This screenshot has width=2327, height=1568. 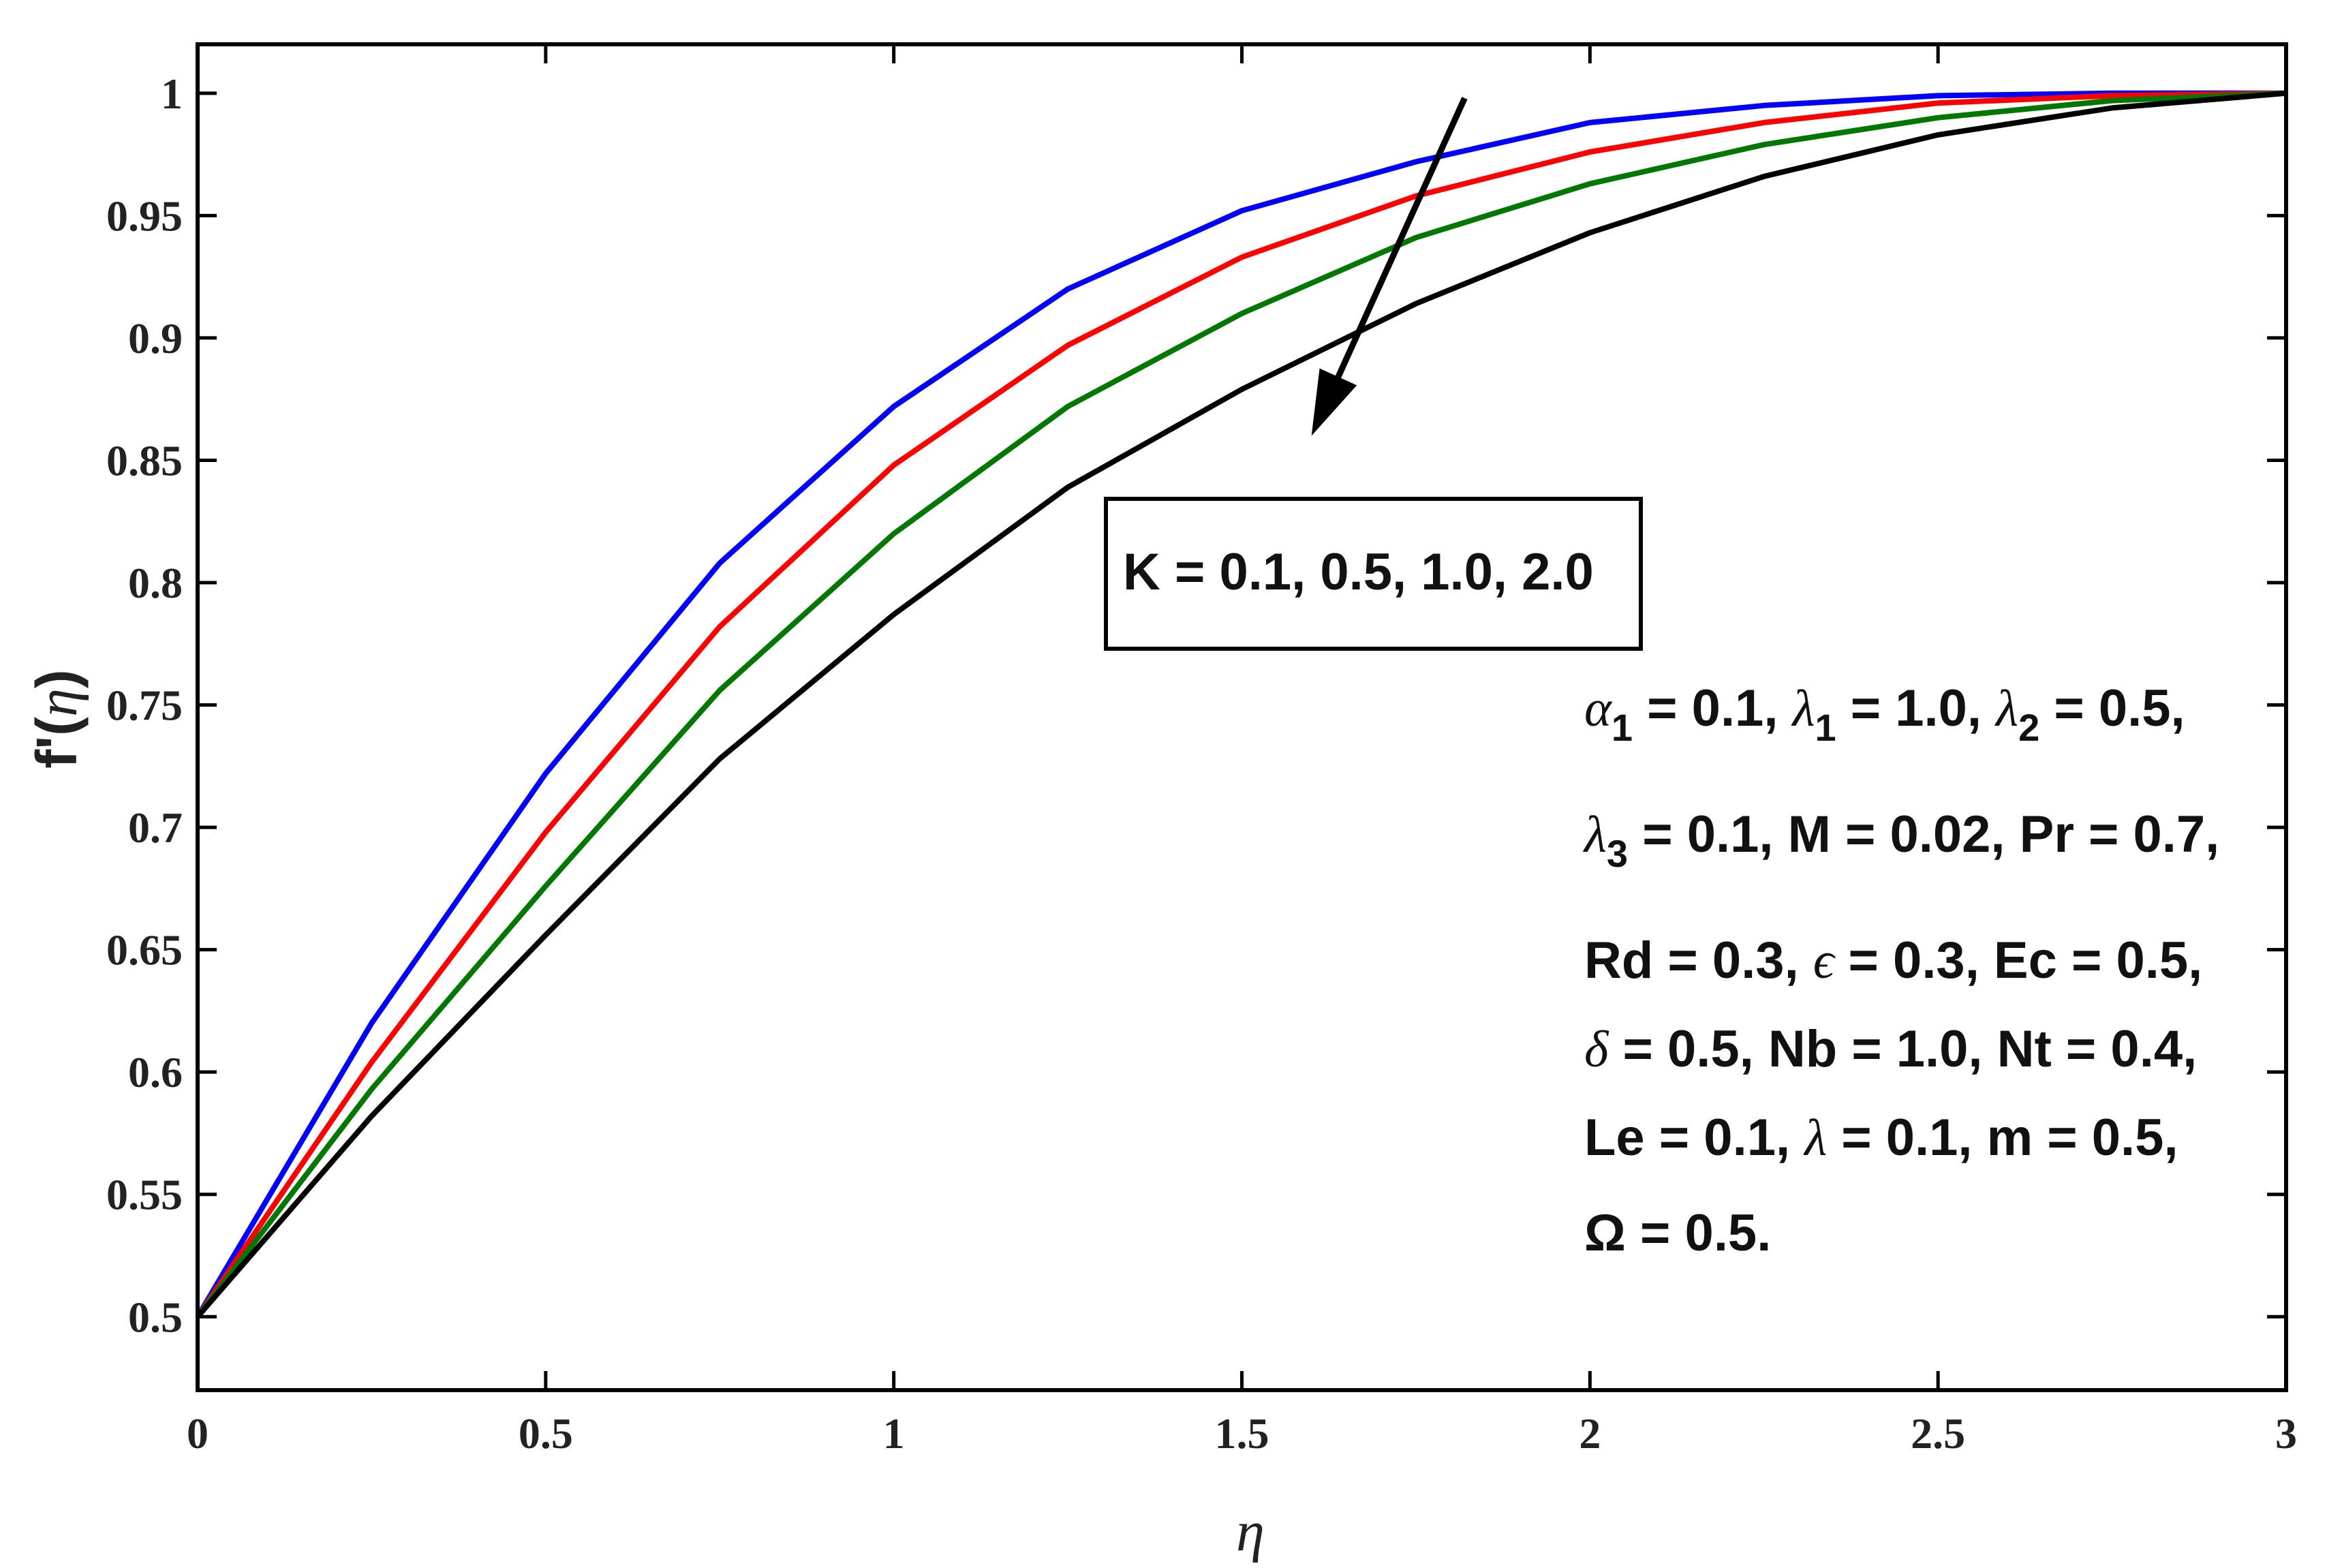 What do you see at coordinates (155, 583) in the screenshot?
I see `y-tick-label-6: 0.8` at bounding box center [155, 583].